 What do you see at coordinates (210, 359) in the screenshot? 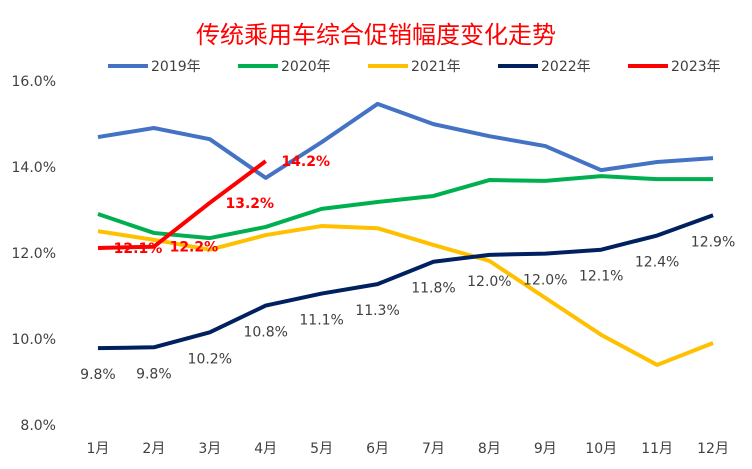
I see `data-label: 10.2%` at bounding box center [210, 359].